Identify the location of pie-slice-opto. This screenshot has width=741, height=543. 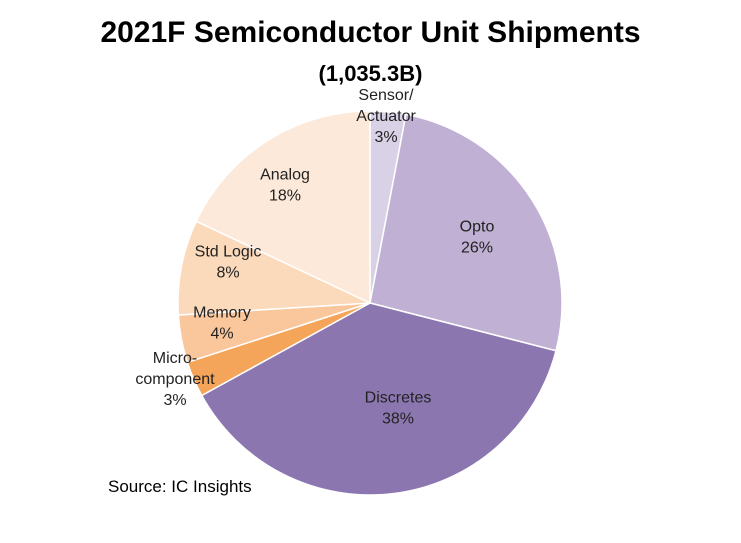
(466, 232).